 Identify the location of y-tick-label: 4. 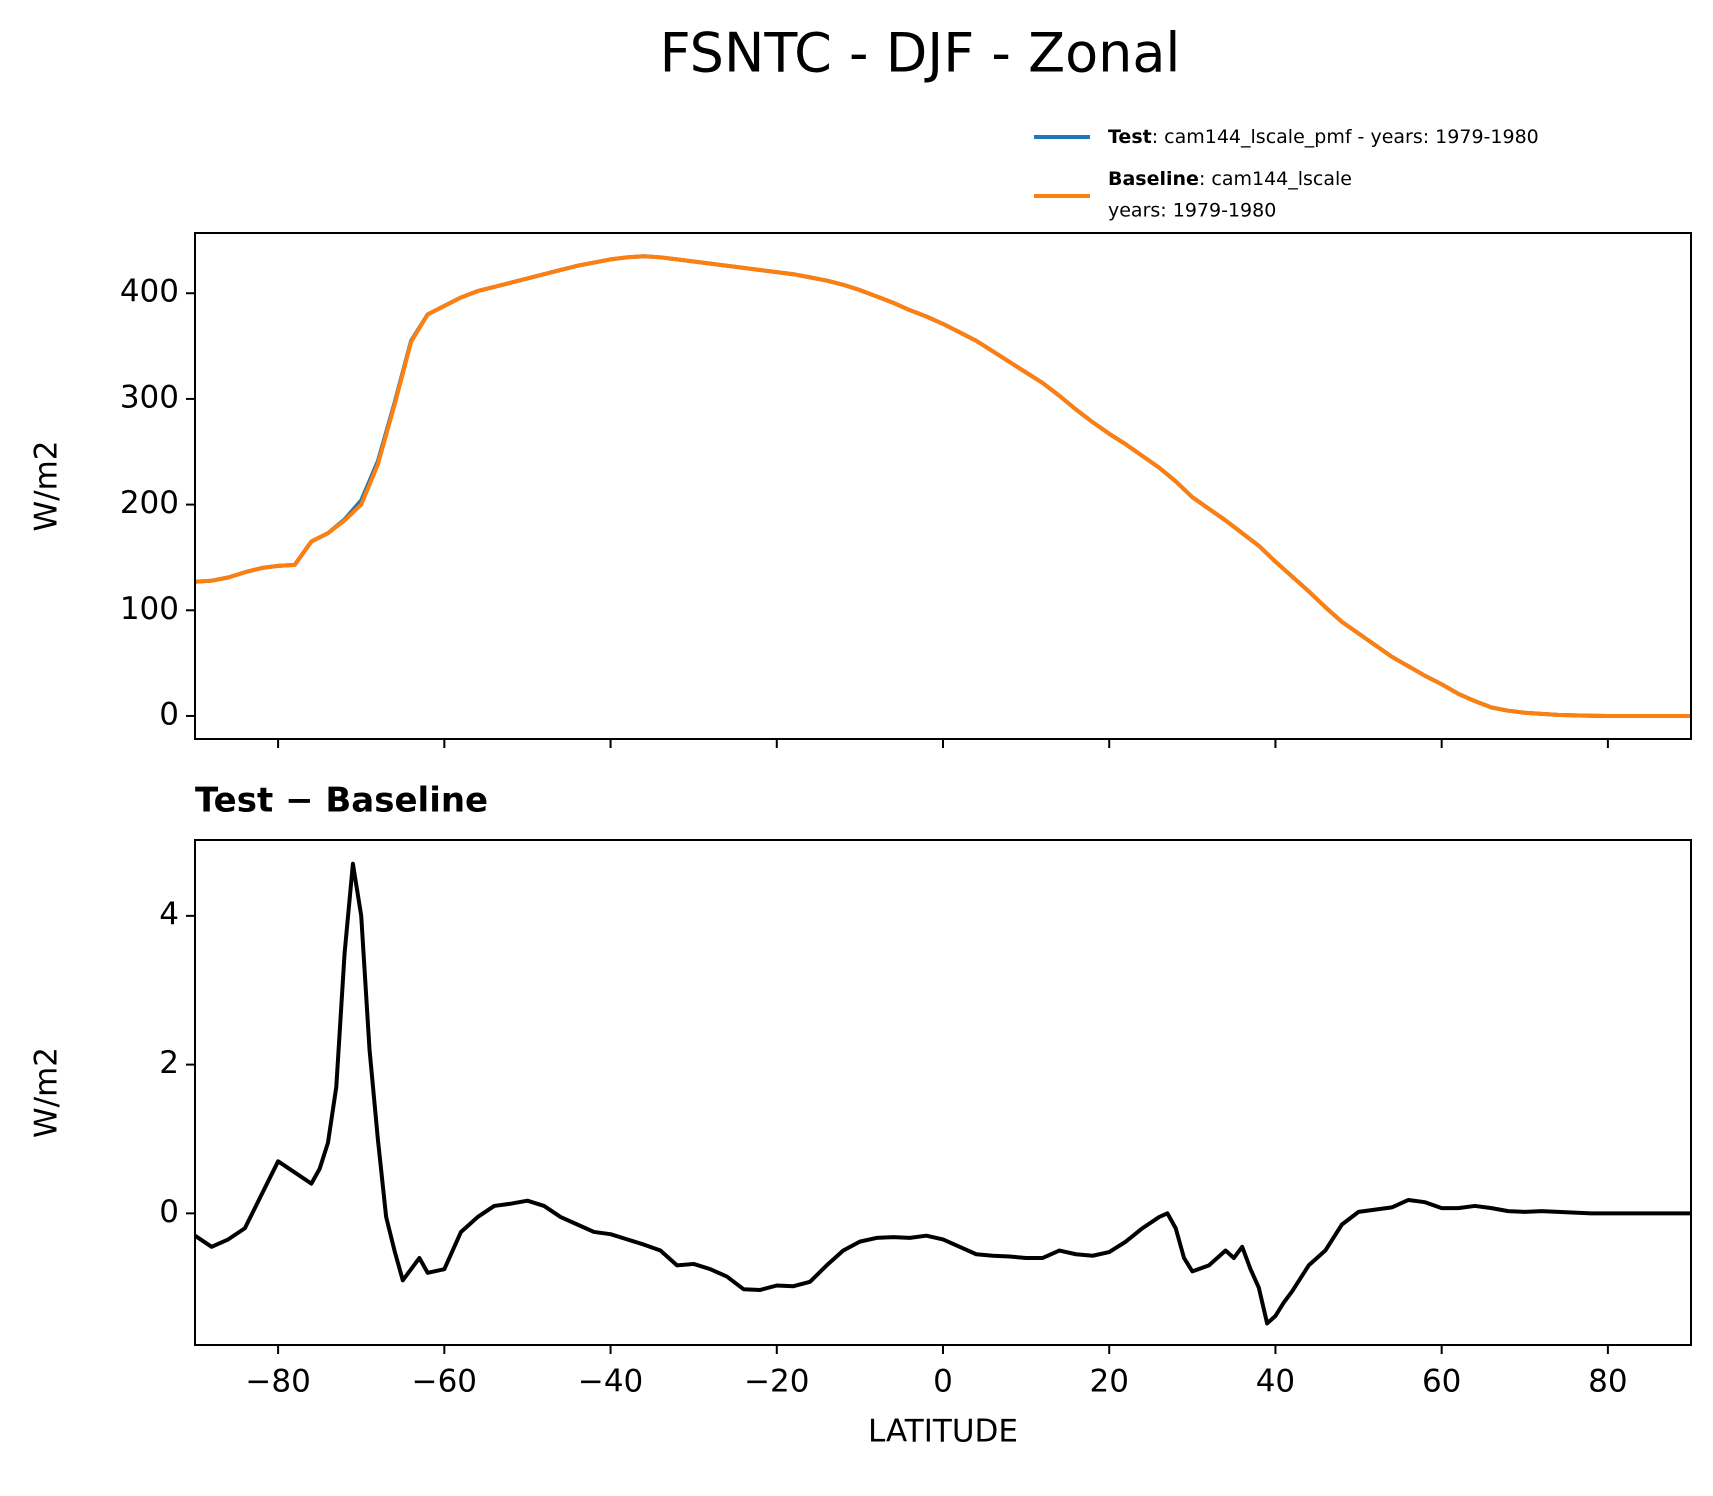
(169, 914).